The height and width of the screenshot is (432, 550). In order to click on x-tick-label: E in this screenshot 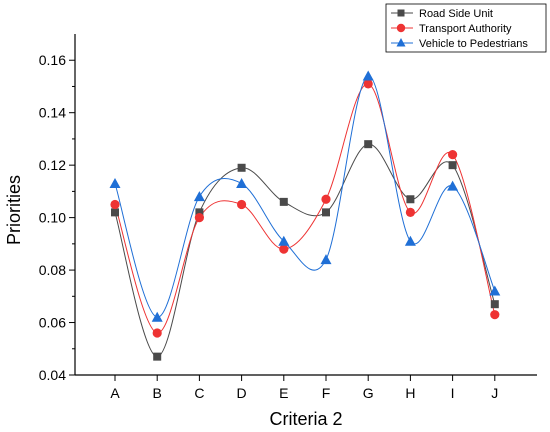, I will do `click(283, 393)`.